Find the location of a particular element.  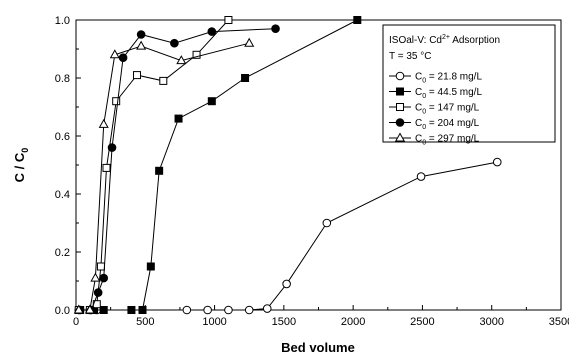

legend-header-2: T = 35 °C is located at coordinates (410, 56).